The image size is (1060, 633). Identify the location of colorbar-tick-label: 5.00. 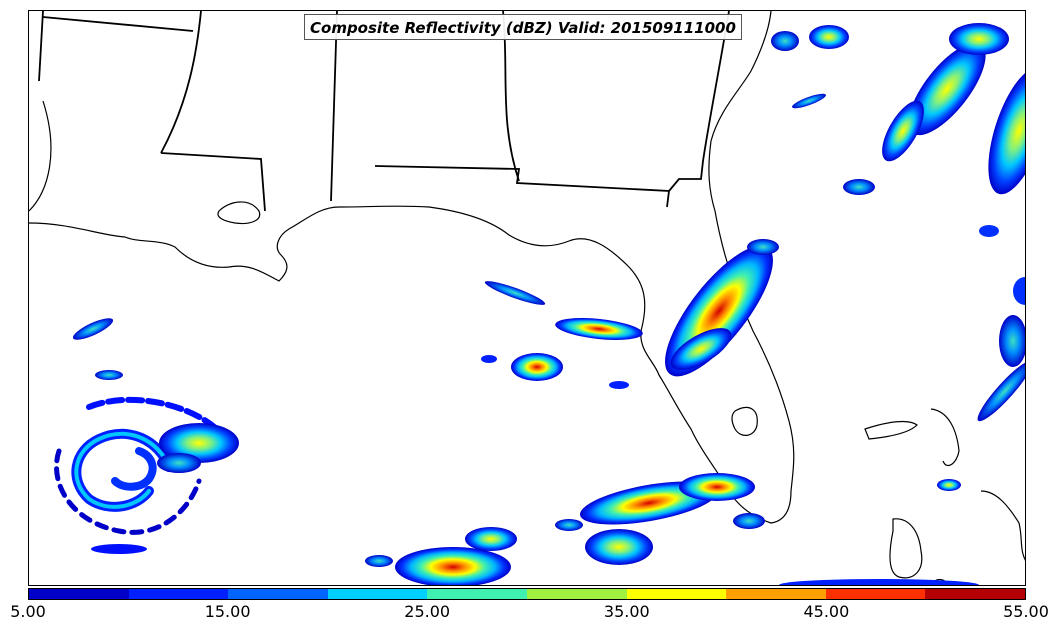
(28, 611).